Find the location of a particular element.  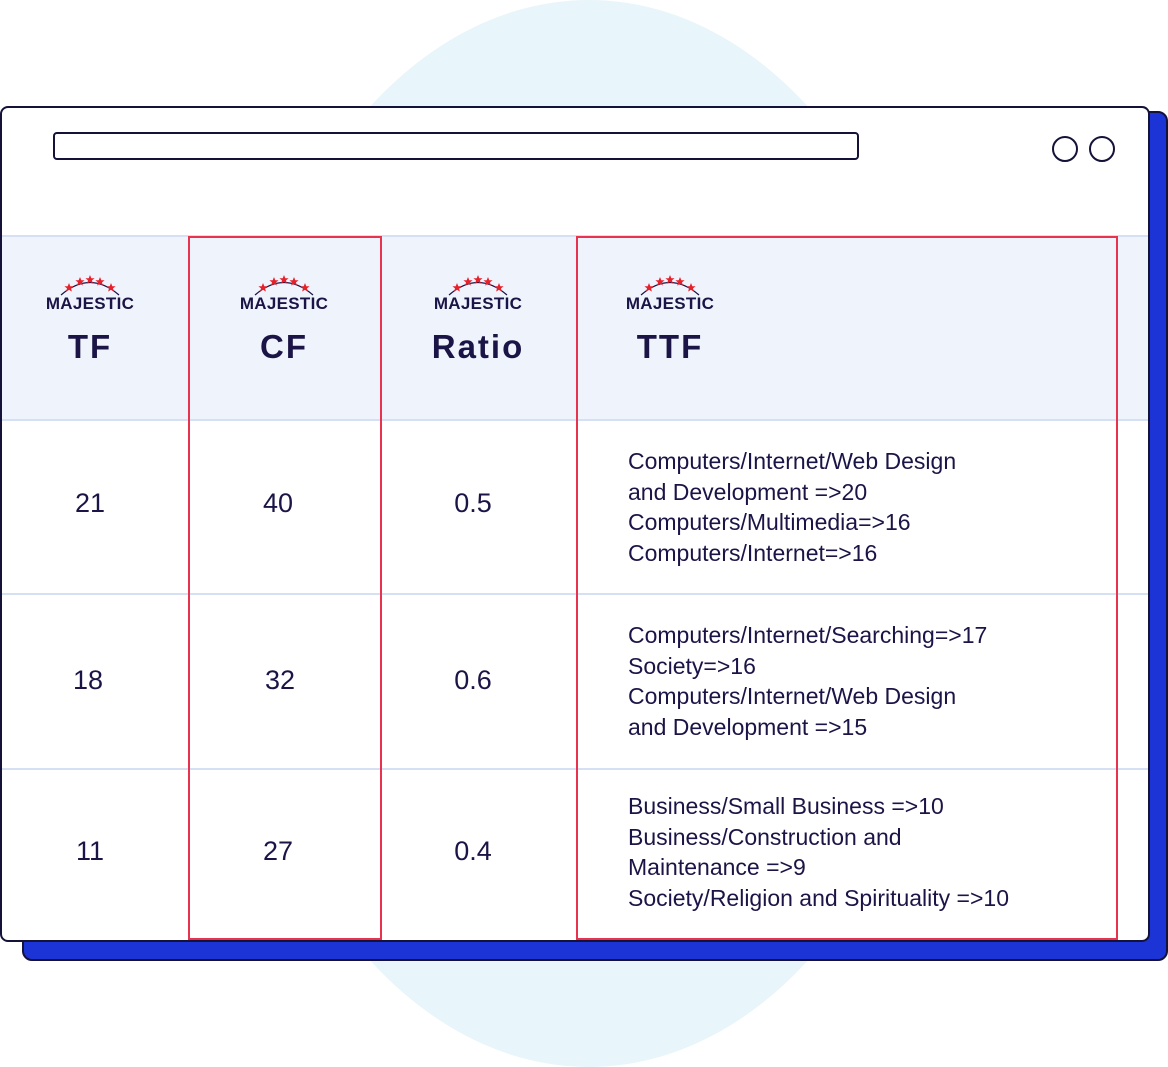

cell-cf: 40 is located at coordinates (278, 503).